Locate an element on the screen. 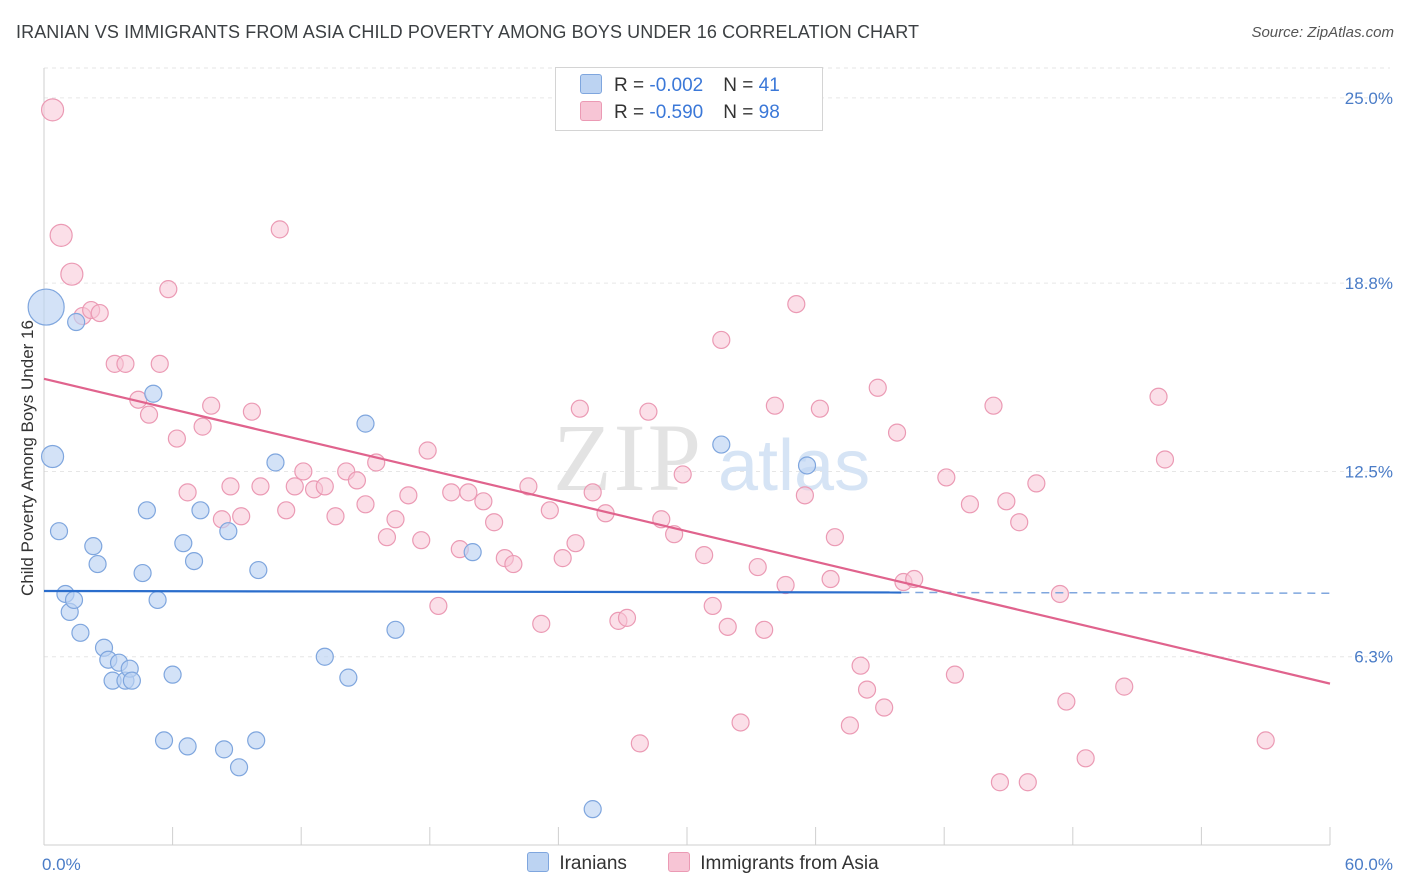 The image size is (1406, 892). legend-swatch-iranians is located at coordinates (538, 862).